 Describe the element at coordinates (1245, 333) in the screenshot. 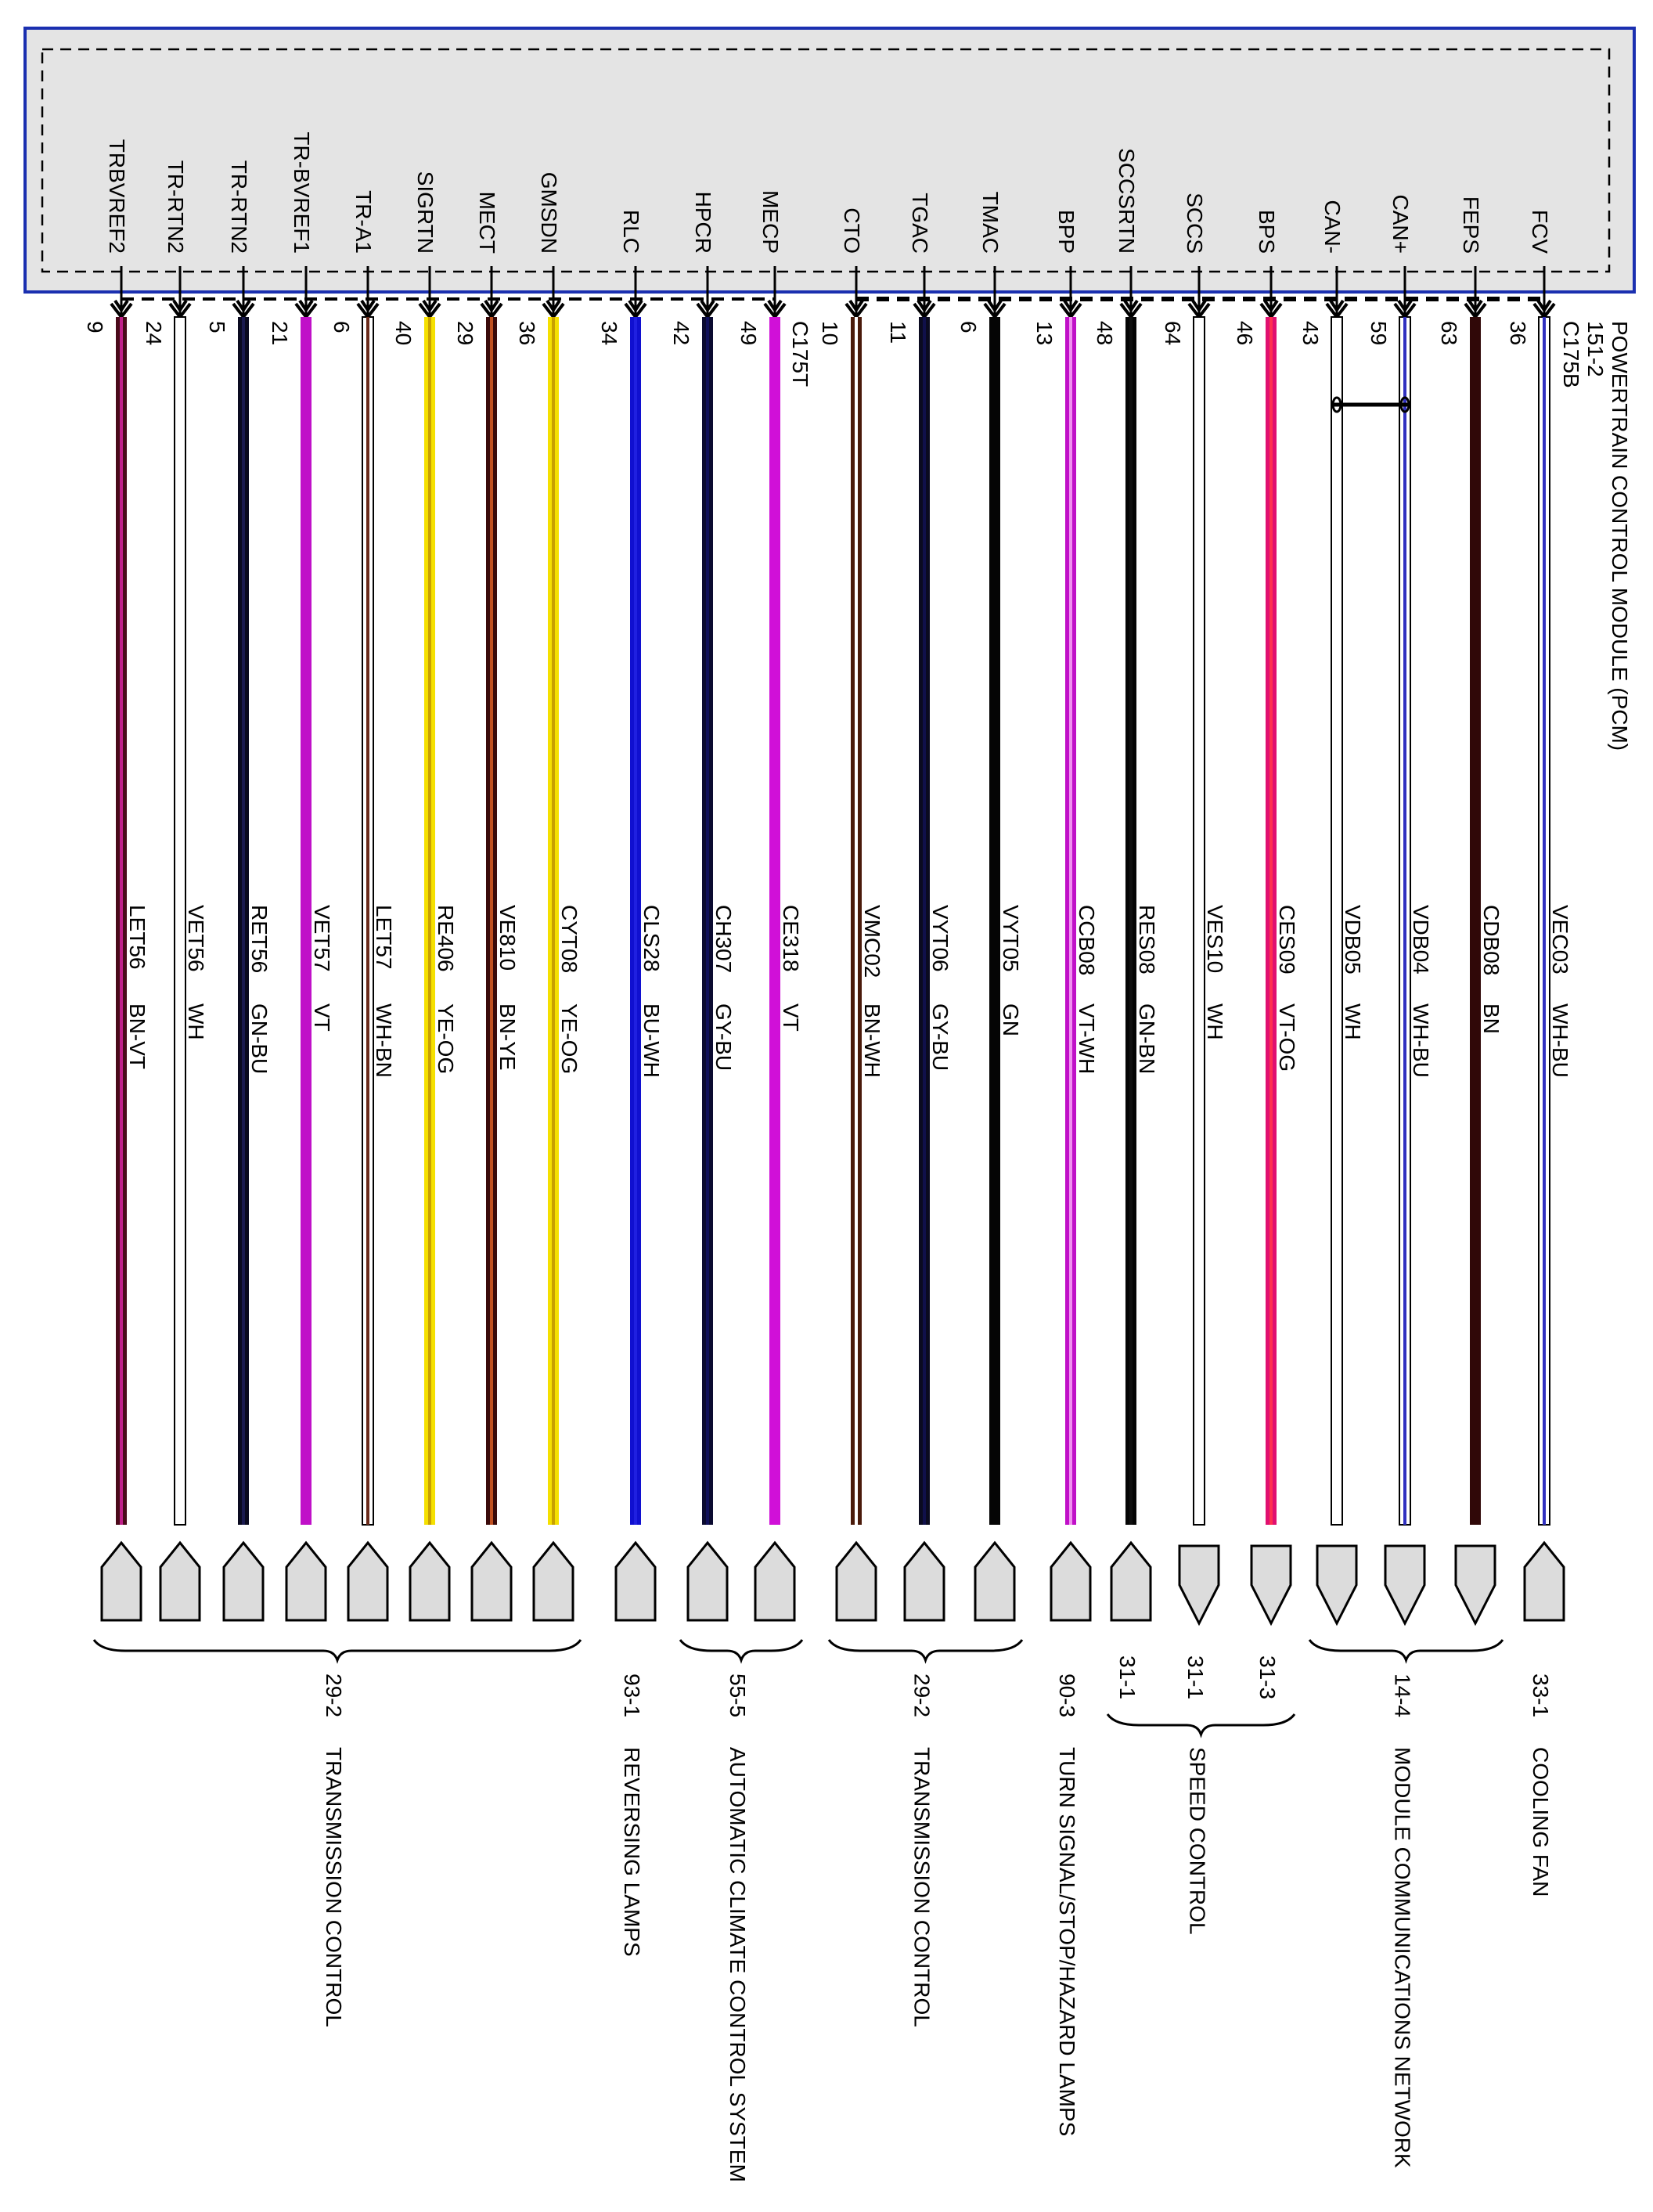

I see `pin-number: 46` at that location.